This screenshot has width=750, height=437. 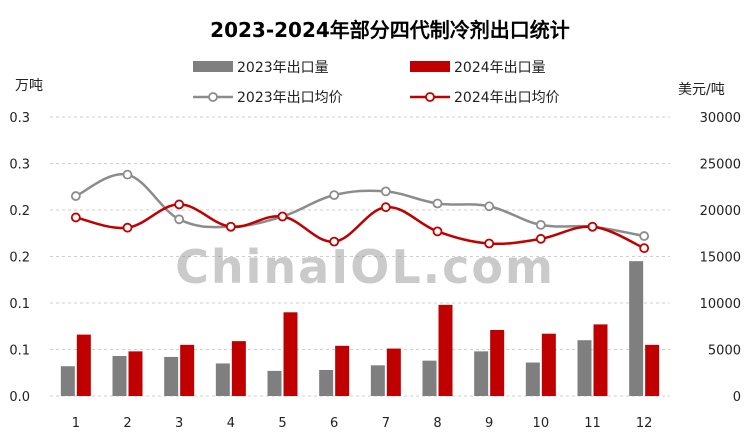 I want to click on x-tick-label: 12, so click(x=644, y=423).